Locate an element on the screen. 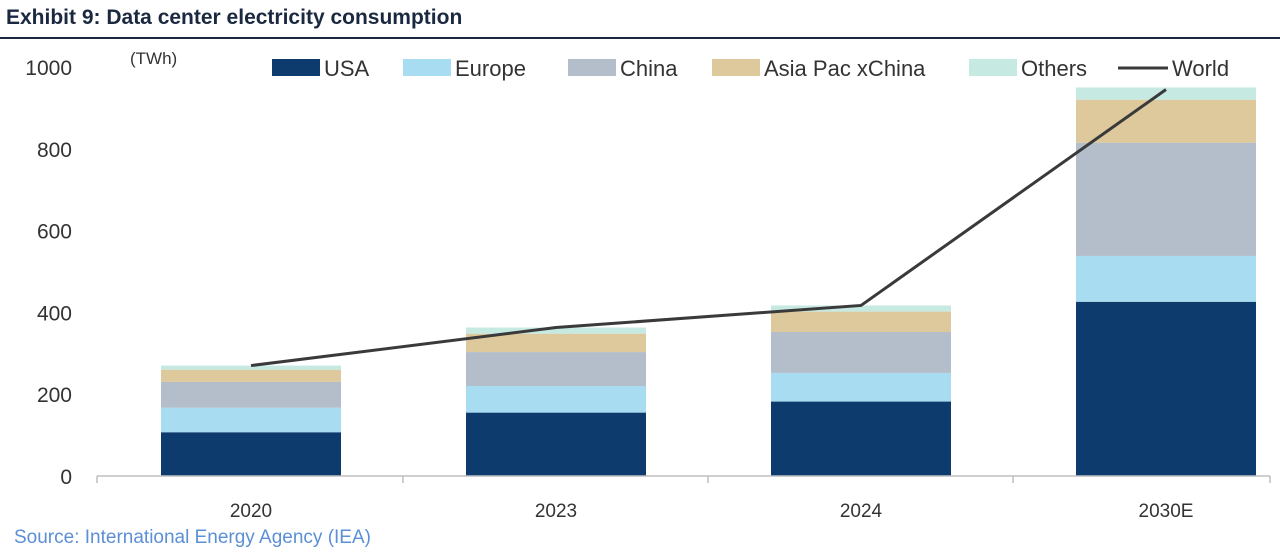  legend-label-usa: USA is located at coordinates (347, 68).